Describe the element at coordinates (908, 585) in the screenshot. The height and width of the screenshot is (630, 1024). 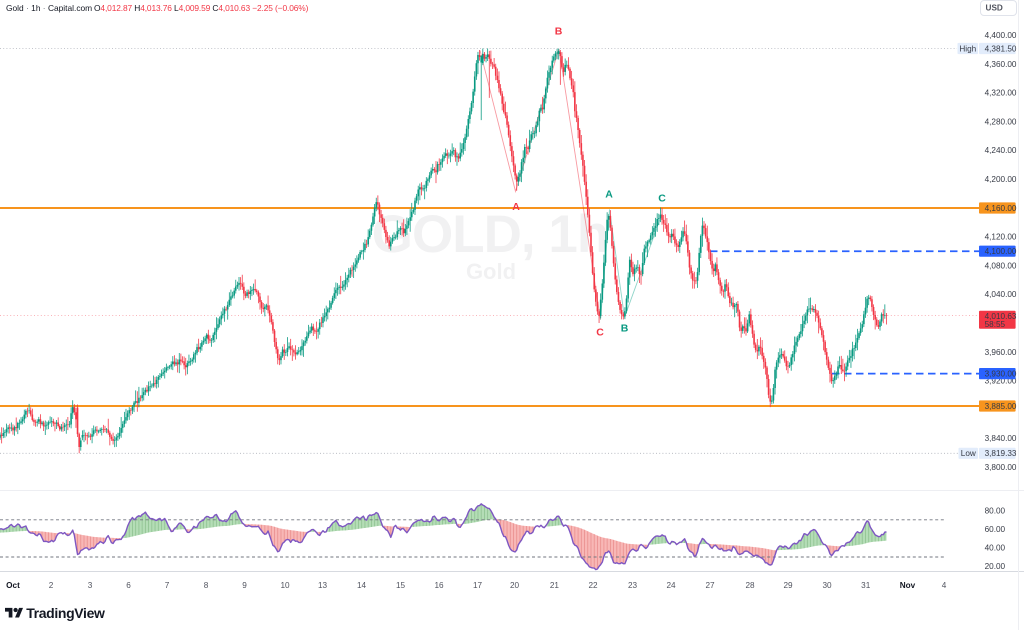
I see `svg-text: Nov` at that location.